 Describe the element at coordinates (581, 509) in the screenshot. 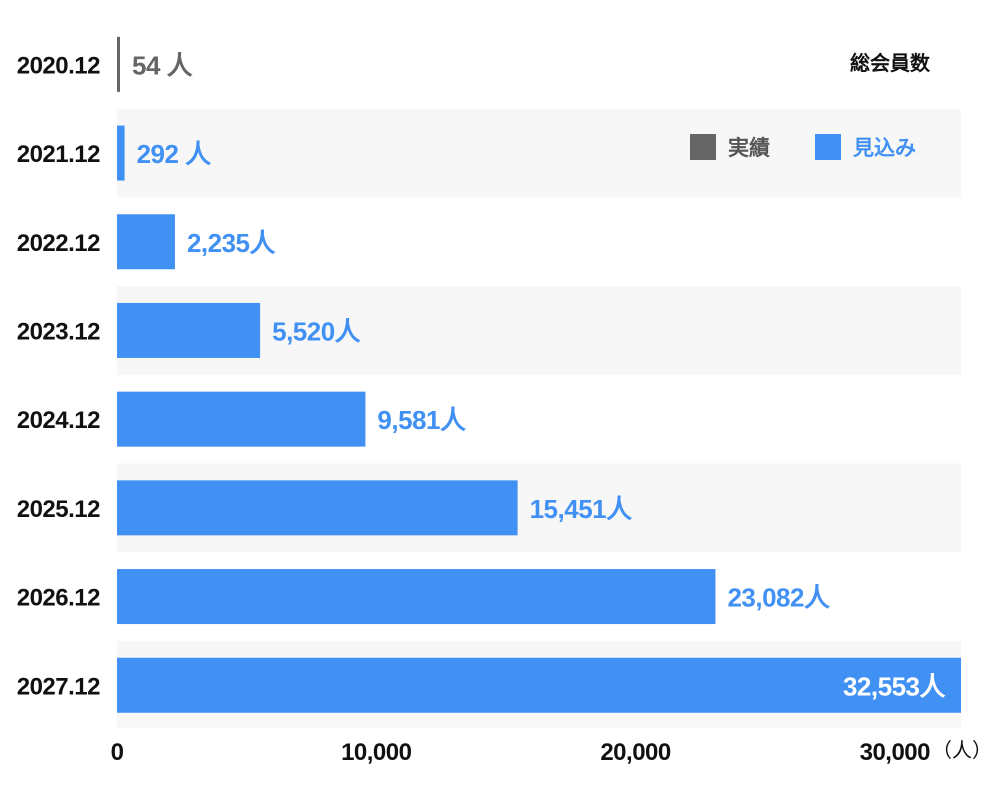

I see `value-label: 15,451人` at that location.